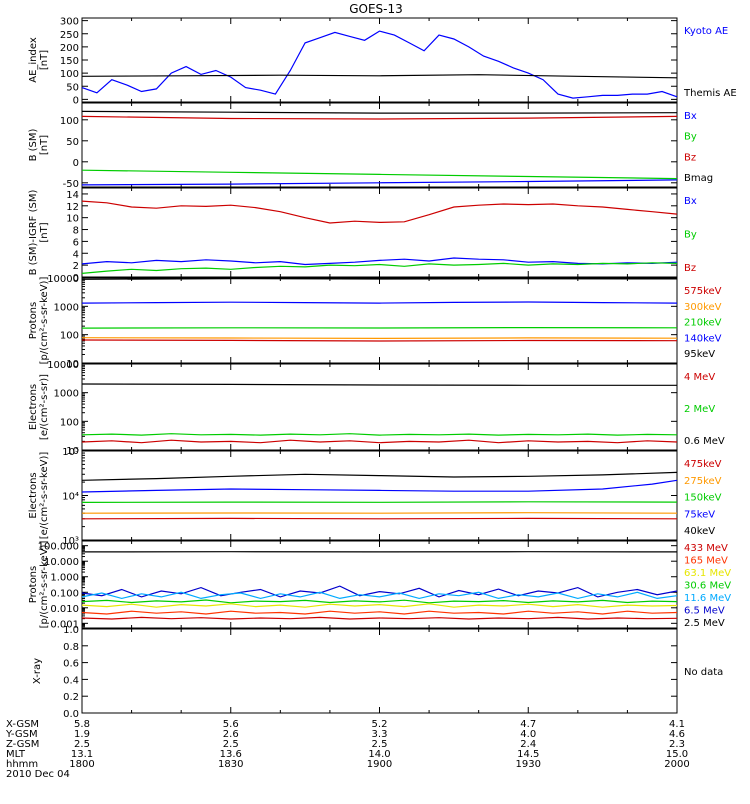 Image resolution: width=750 pixels, height=804 pixels. I want to click on y-tick-label: 0.100, so click(64, 593).